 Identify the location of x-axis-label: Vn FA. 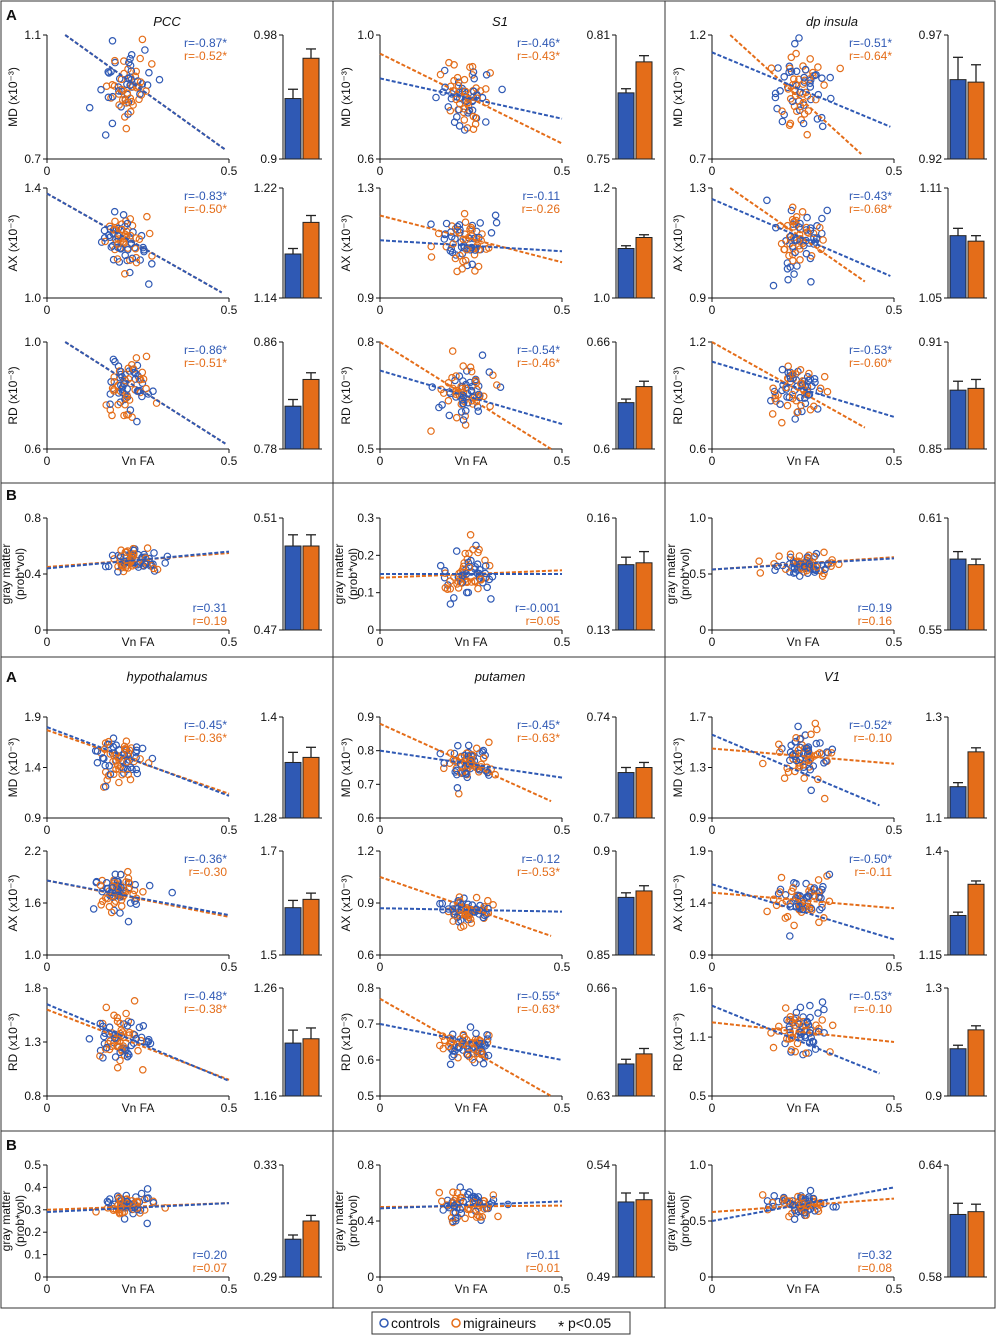
(803, 642).